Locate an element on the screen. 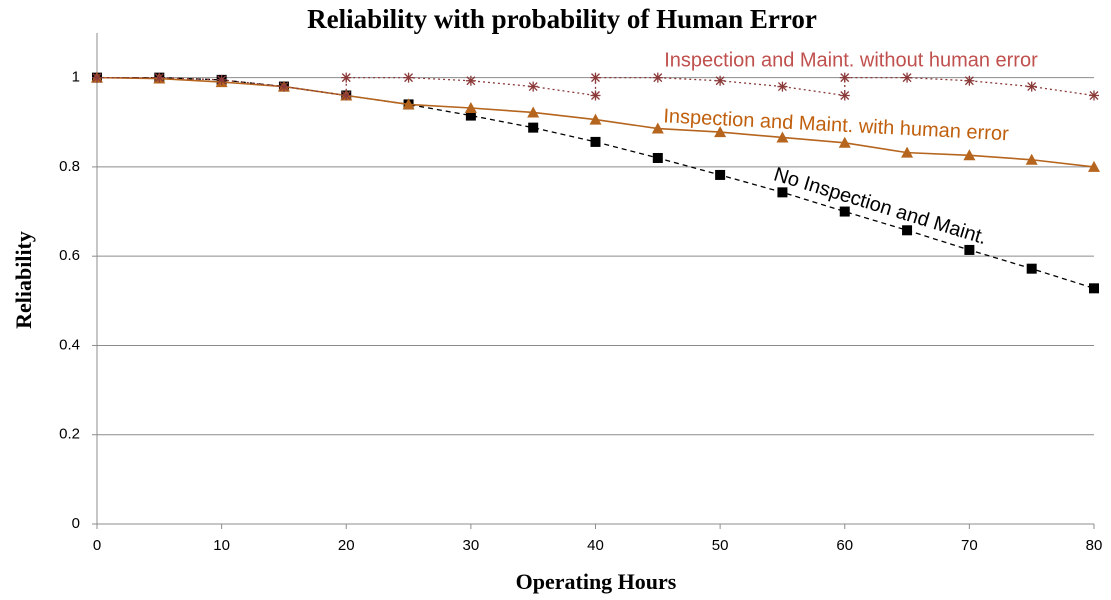 This screenshot has height=600, width=1111. x-tick-label: 0 is located at coordinates (97, 545).